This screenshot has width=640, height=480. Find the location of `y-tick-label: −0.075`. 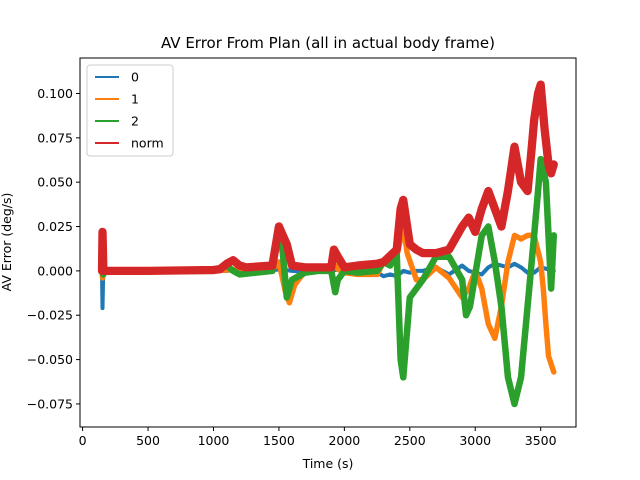

y-tick-label: −0.075 is located at coordinates (50, 403).